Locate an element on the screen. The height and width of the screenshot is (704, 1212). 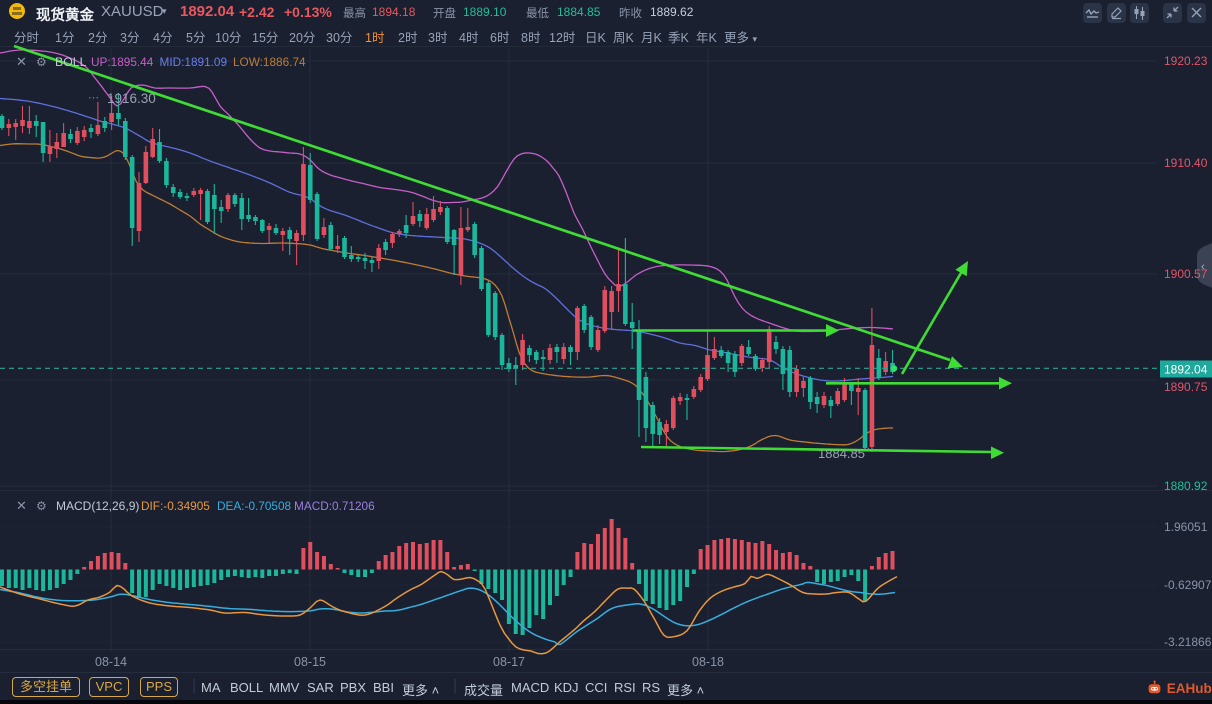
svg-text: BOLL is located at coordinates (71, 62).